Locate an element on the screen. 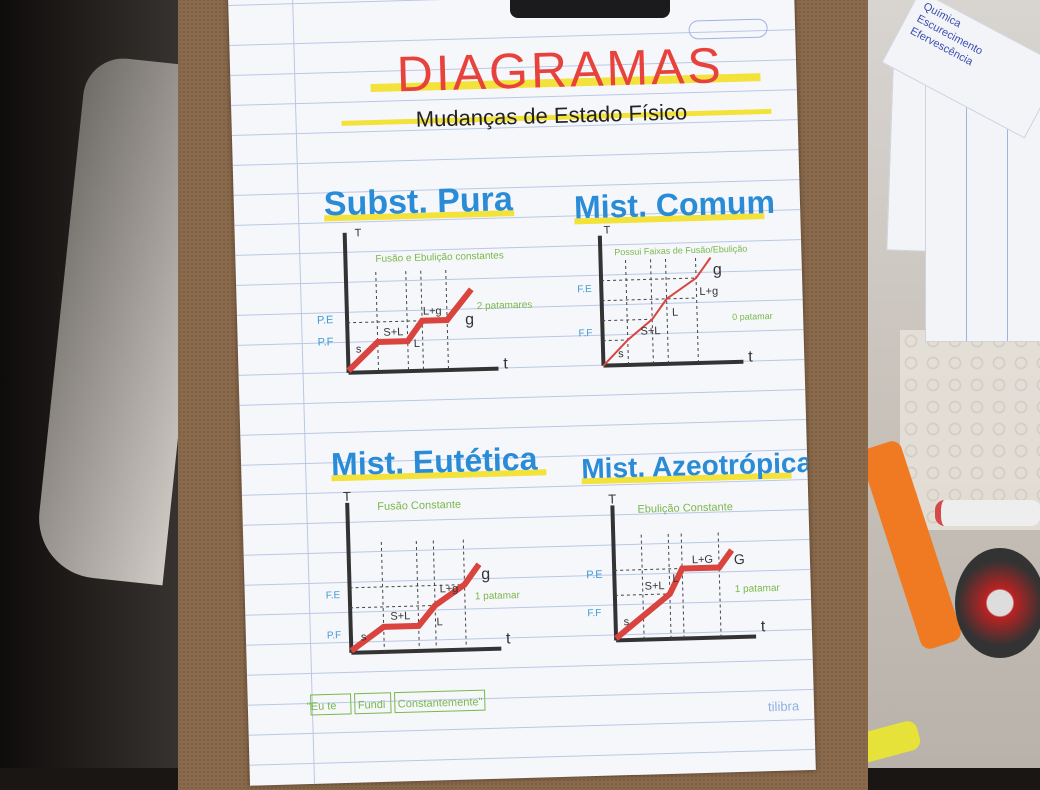 The height and width of the screenshot is (790, 1040). plateau-count: 2 patamares is located at coordinates (505, 306).